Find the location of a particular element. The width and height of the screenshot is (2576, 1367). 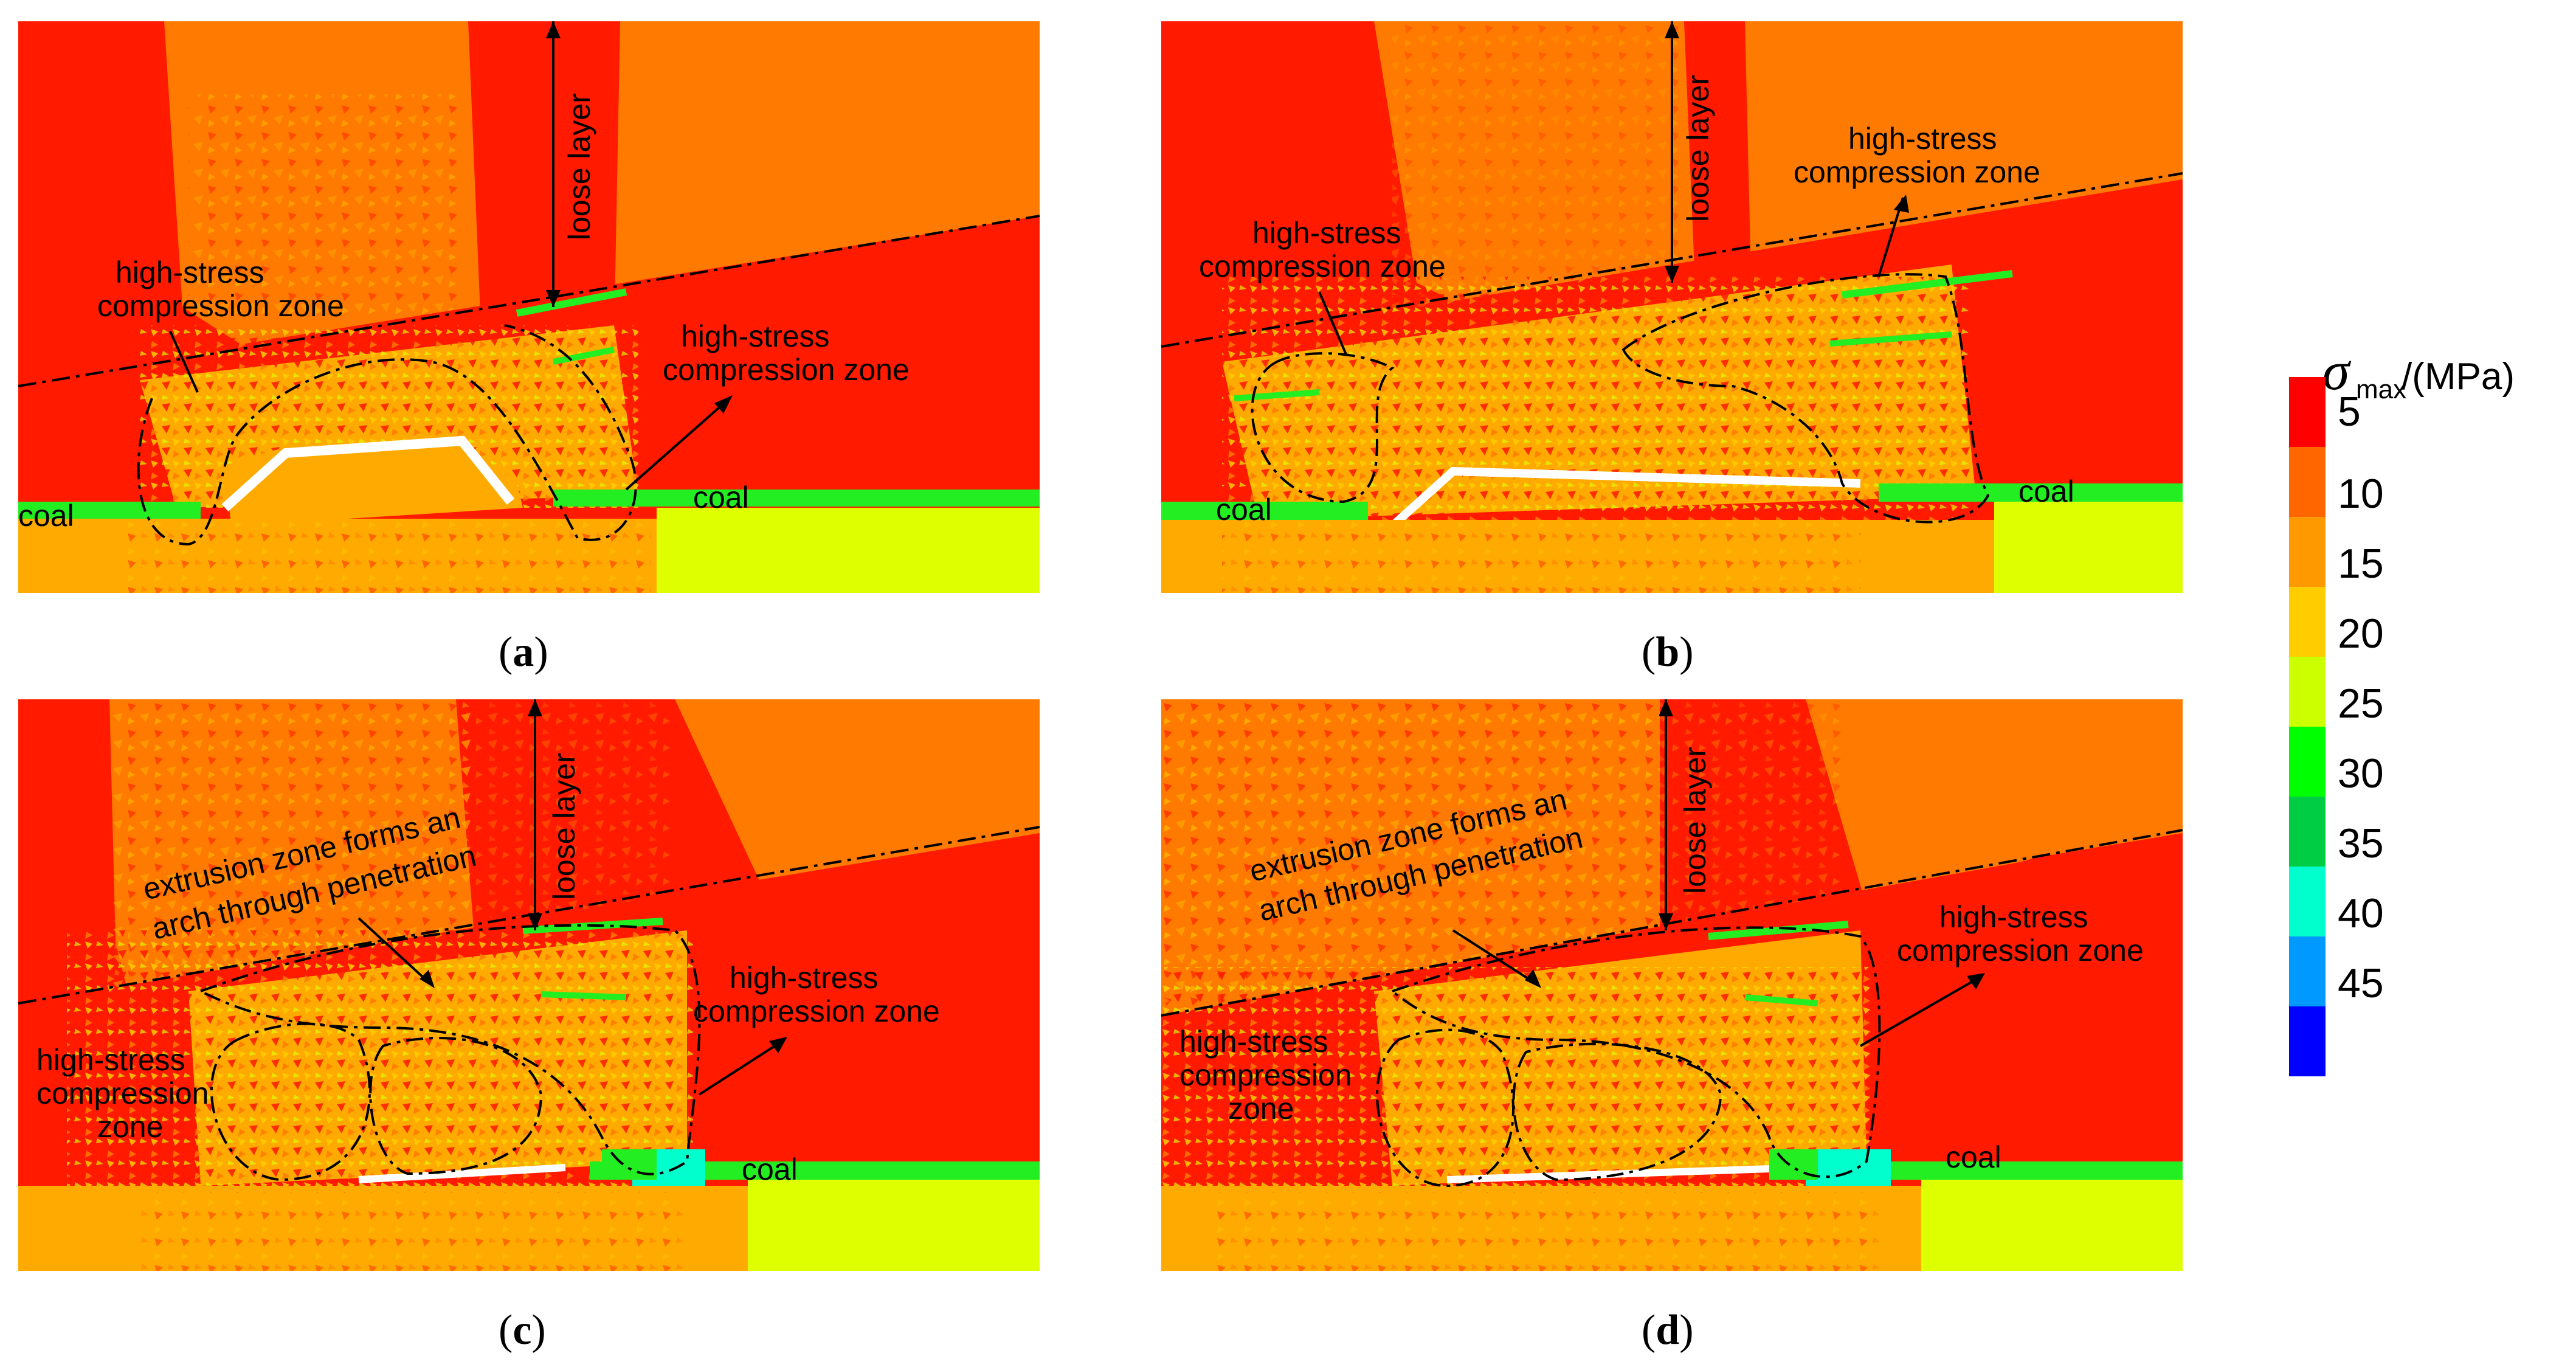

panel-d-hs-left-line1: high-stress is located at coordinates (1253, 1042).